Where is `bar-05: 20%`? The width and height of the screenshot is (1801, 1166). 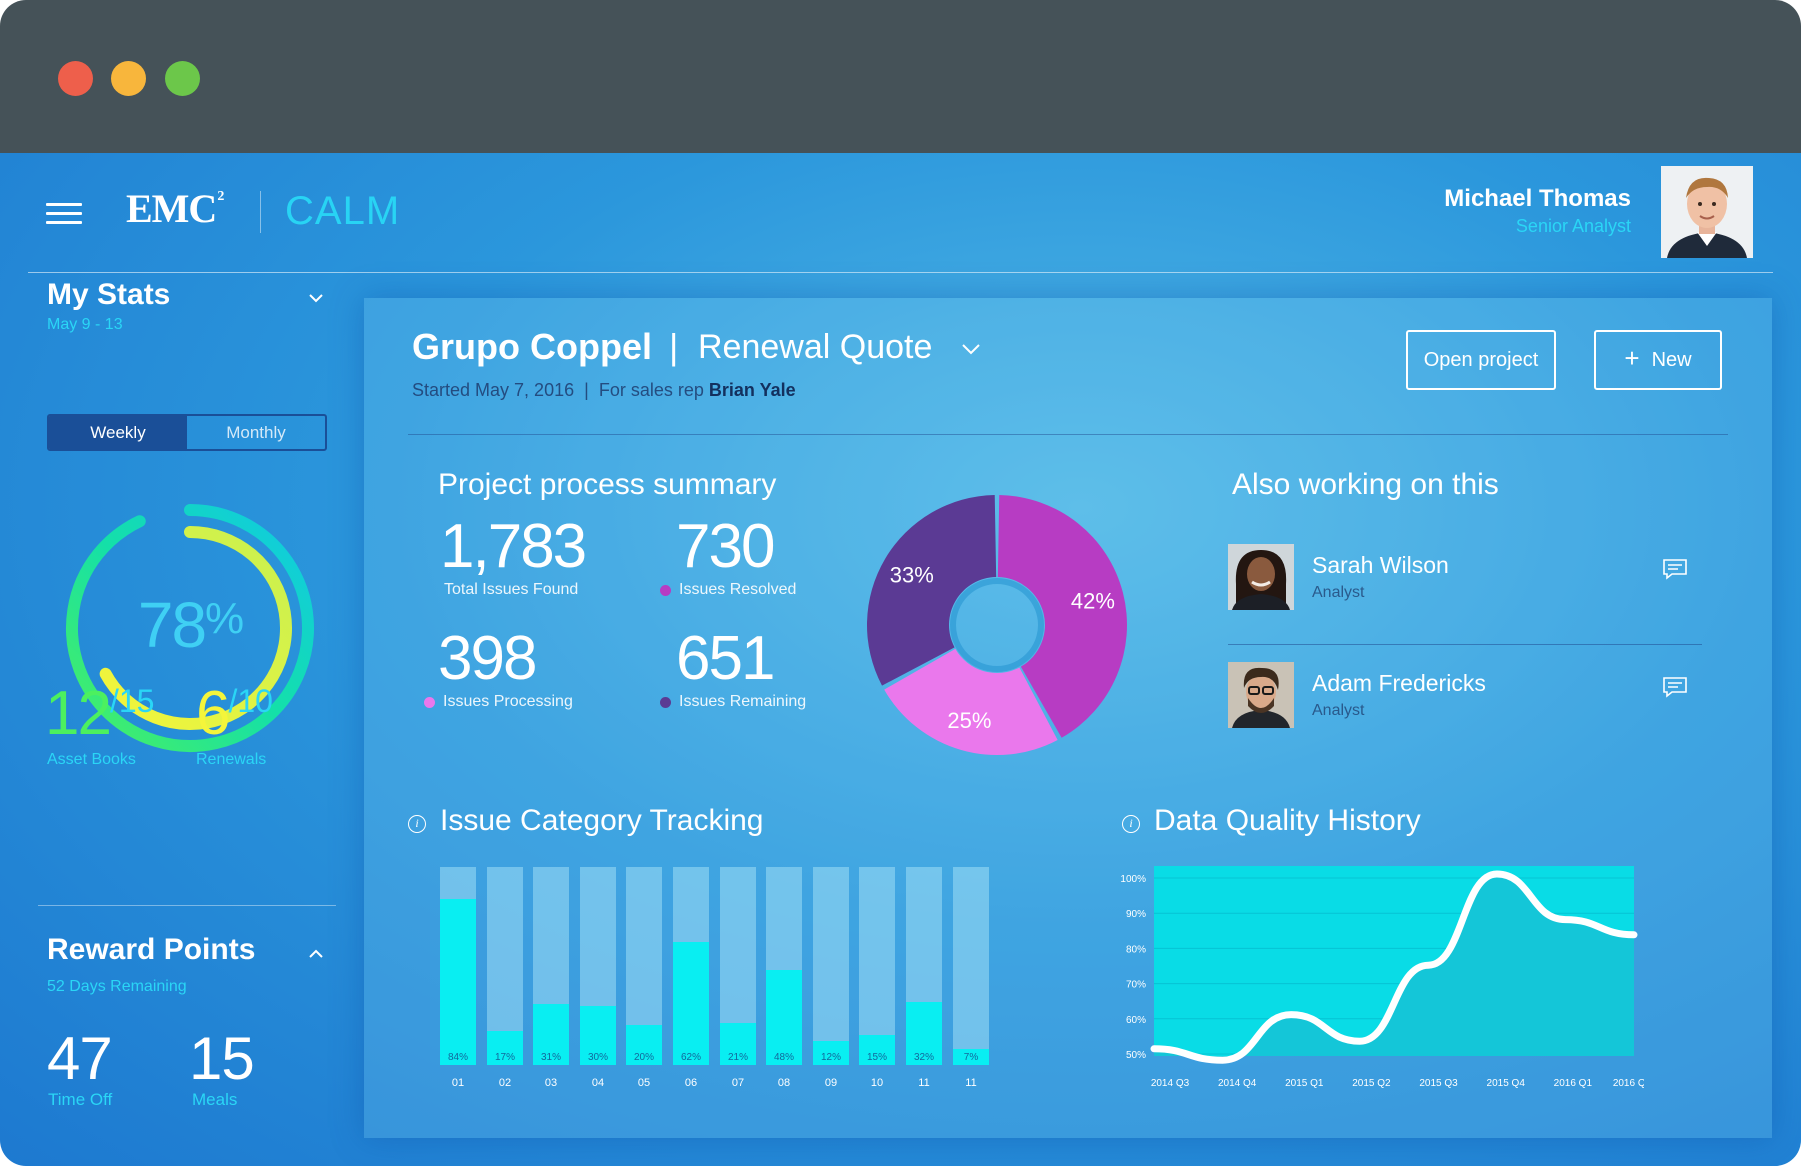 bar-05: 20% is located at coordinates (644, 966).